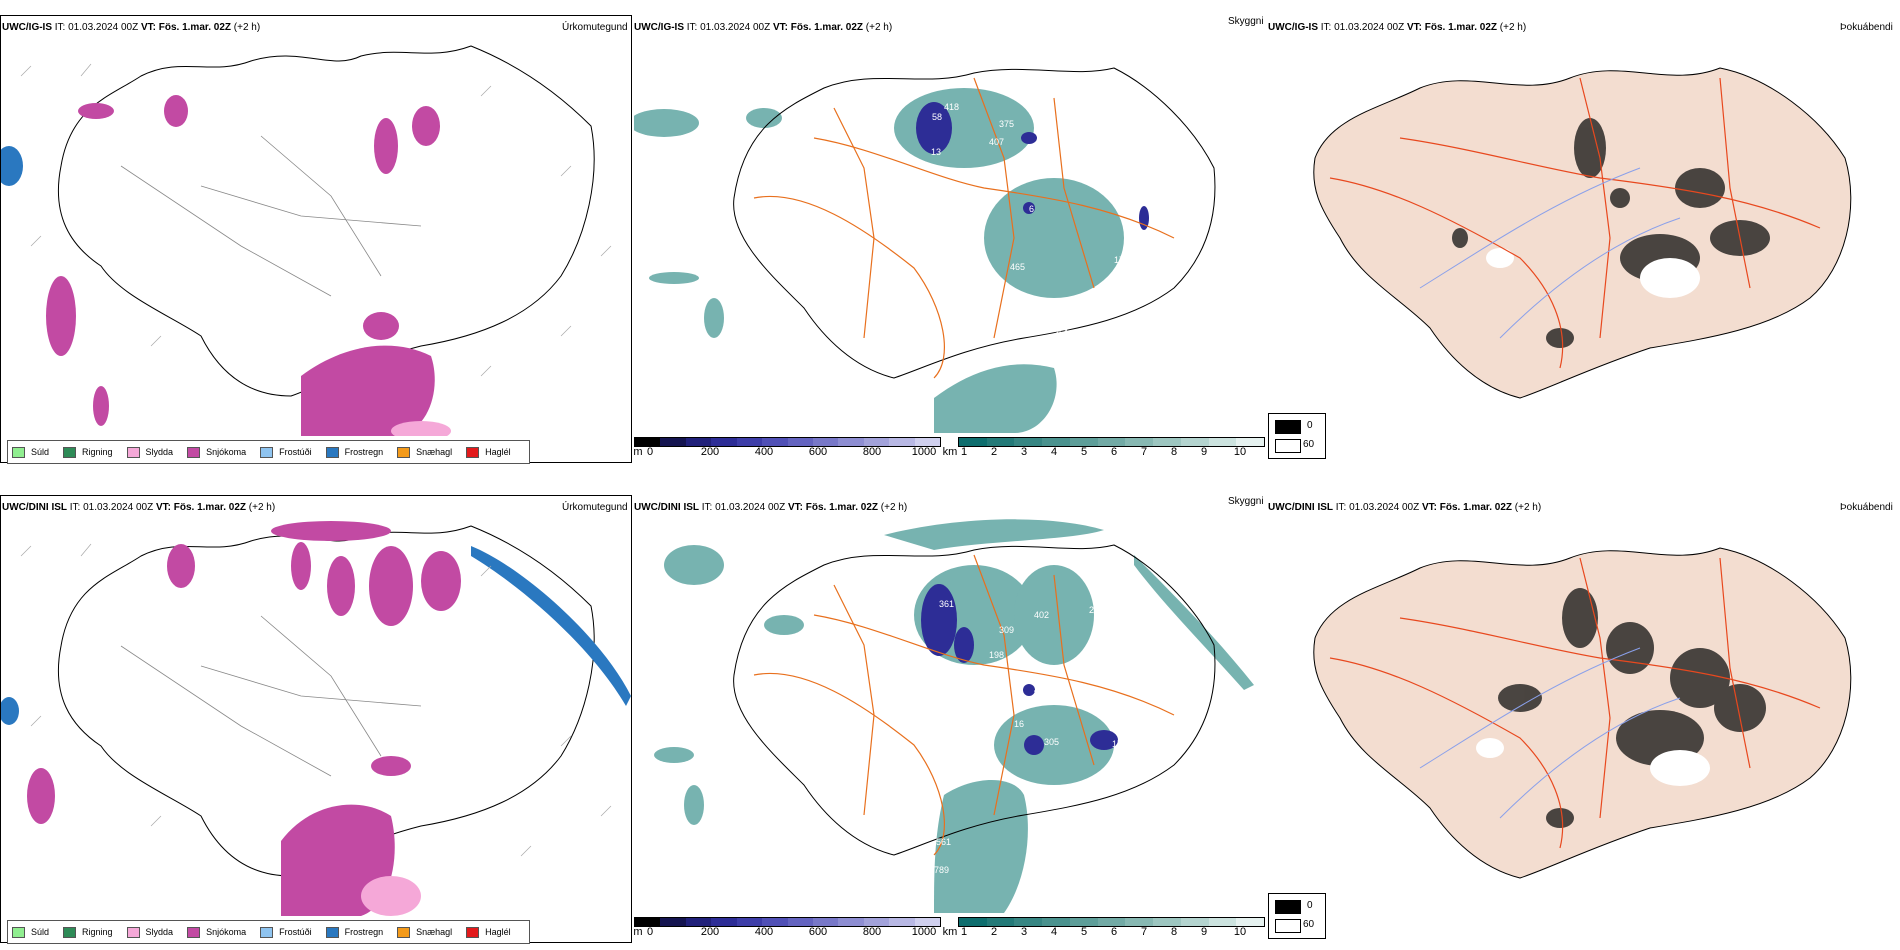 This screenshot has width=1900, height=950. Describe the element at coordinates (951, 107) in the screenshot. I see `vis-label: 418` at that location.